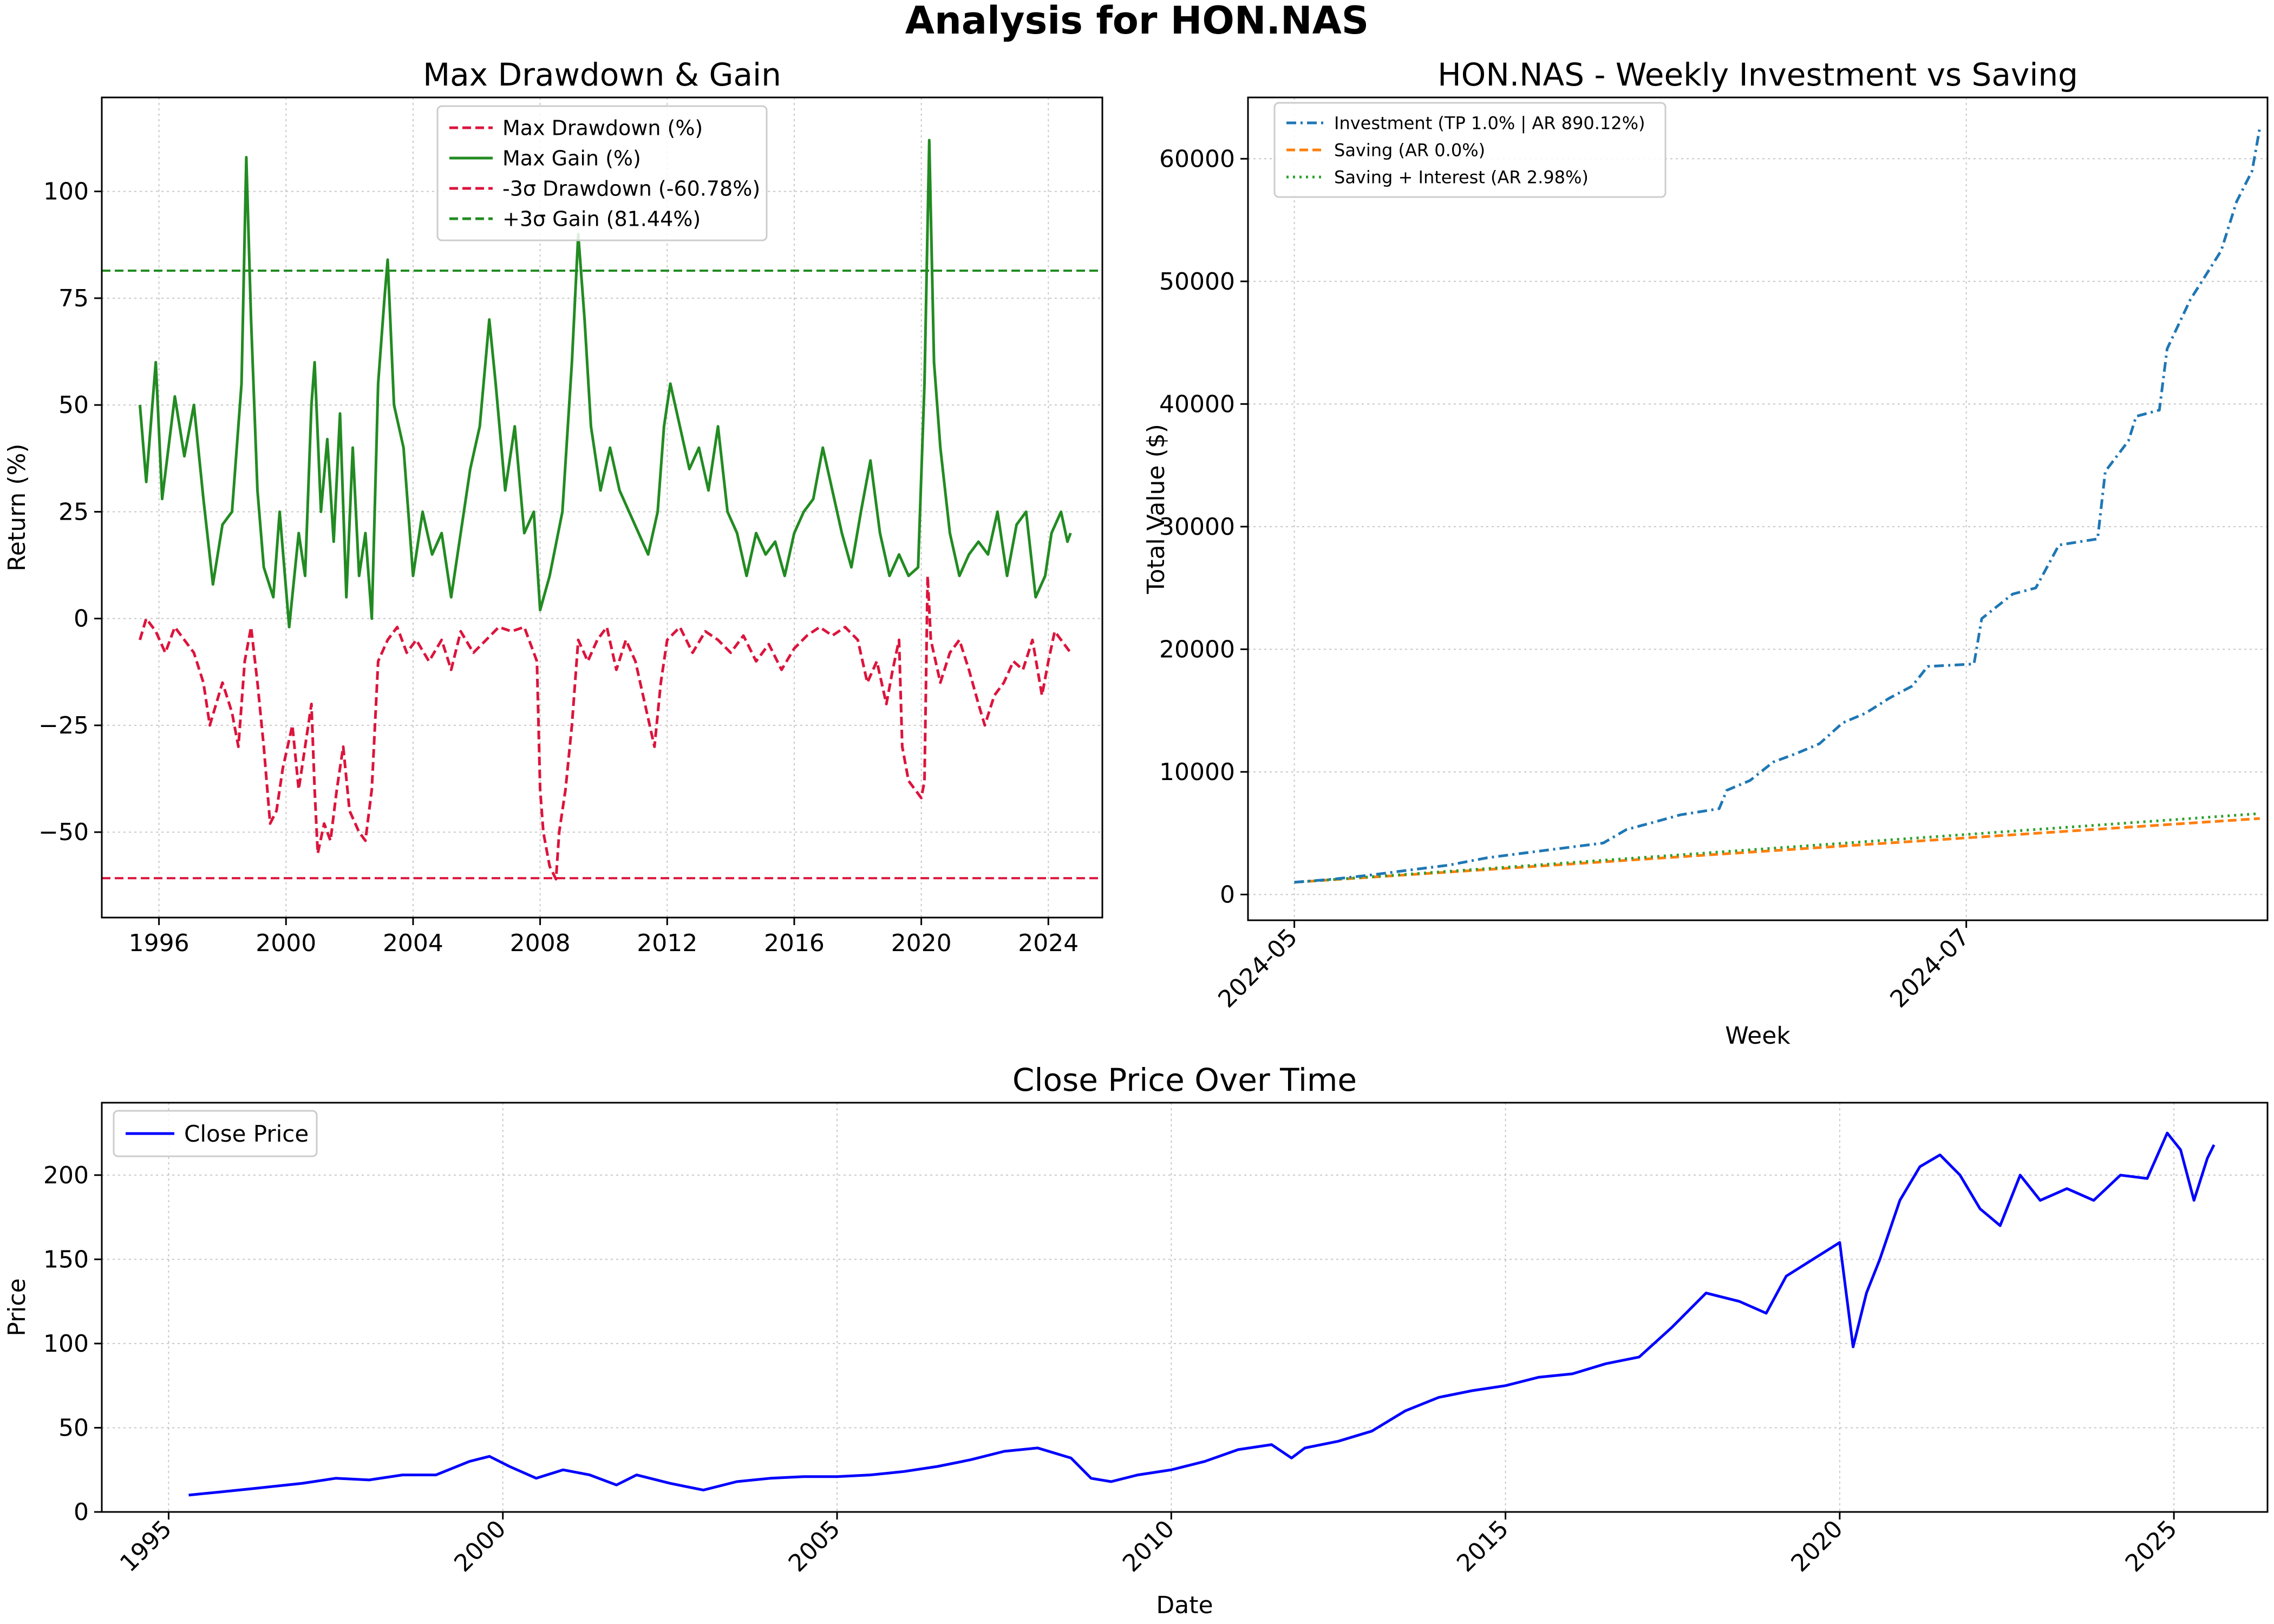 The height and width of the screenshot is (1624, 2274). Describe the element at coordinates (605, 383) in the screenshot. I see `max-gain-line` at that location.